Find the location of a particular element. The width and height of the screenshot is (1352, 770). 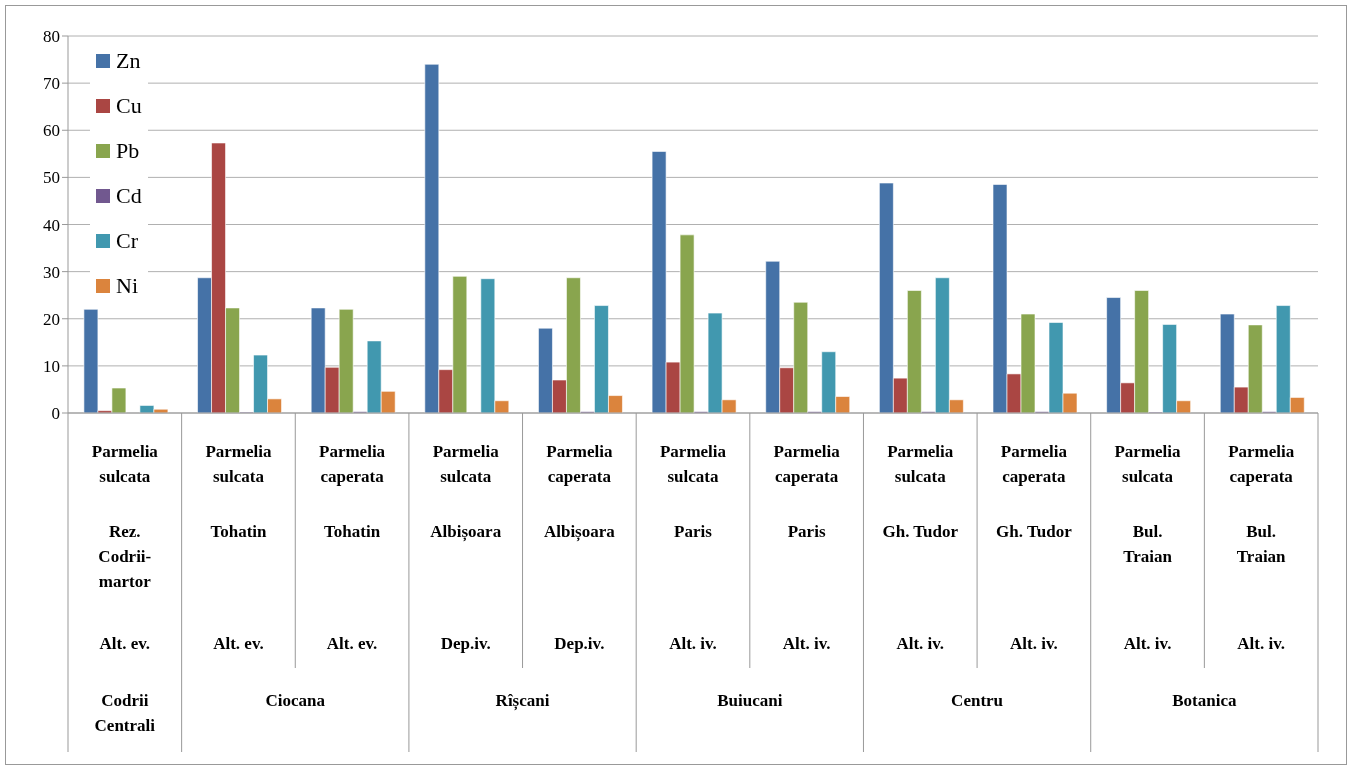

category-label: Parmelia sulcata Gh. Tudor Alt. iv. is located at coordinates (920, 547).